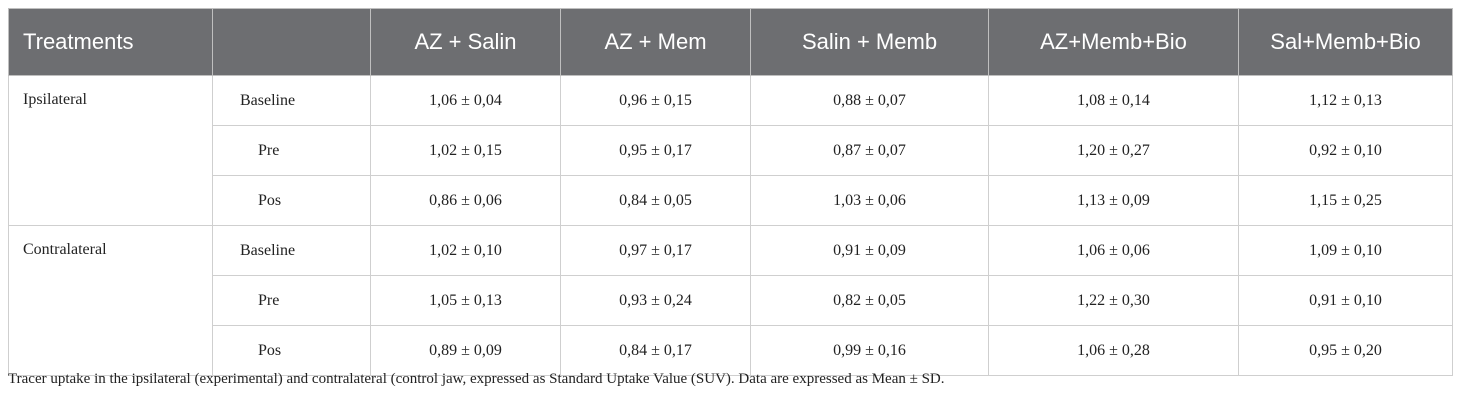 Image resolution: width=1460 pixels, height=400 pixels. Describe the element at coordinates (655, 300) in the screenshot. I see `value-cell: 0,93 ± 0,24` at that location.